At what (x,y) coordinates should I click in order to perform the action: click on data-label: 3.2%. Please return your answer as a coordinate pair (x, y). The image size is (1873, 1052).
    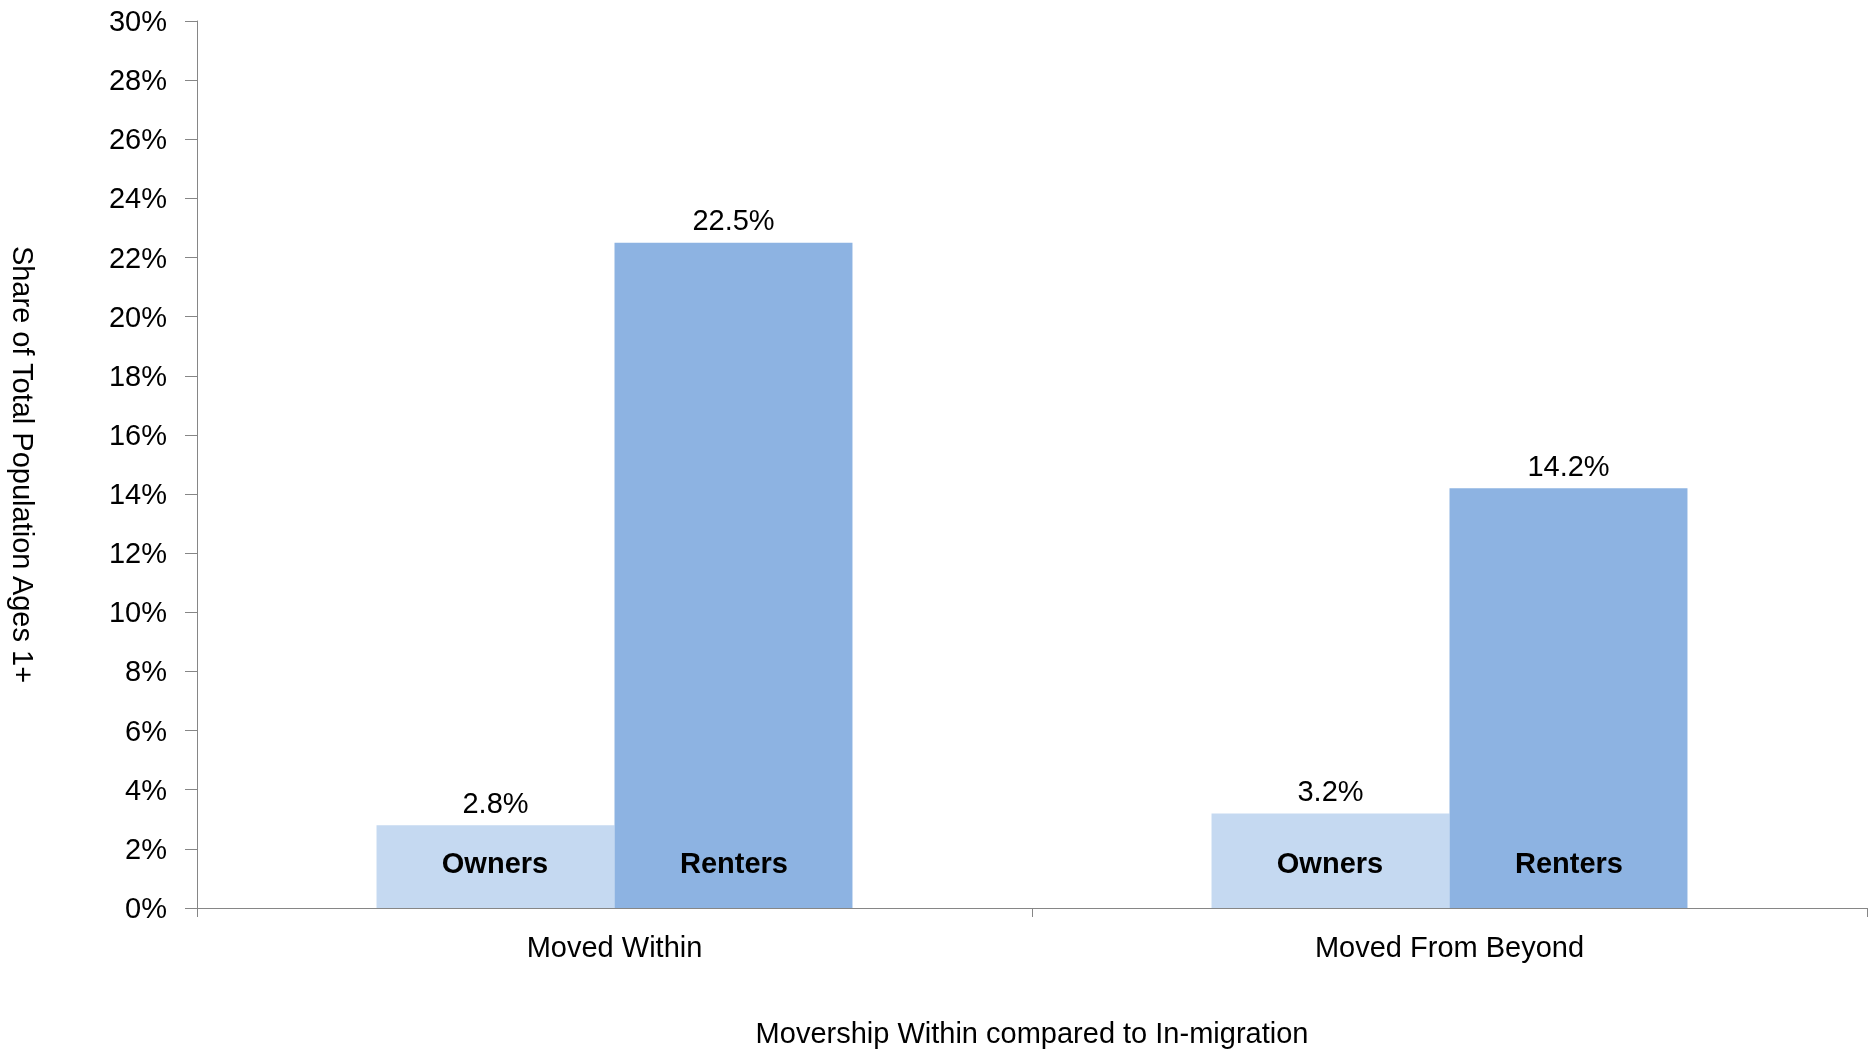
    Looking at the image, I should click on (1330, 790).